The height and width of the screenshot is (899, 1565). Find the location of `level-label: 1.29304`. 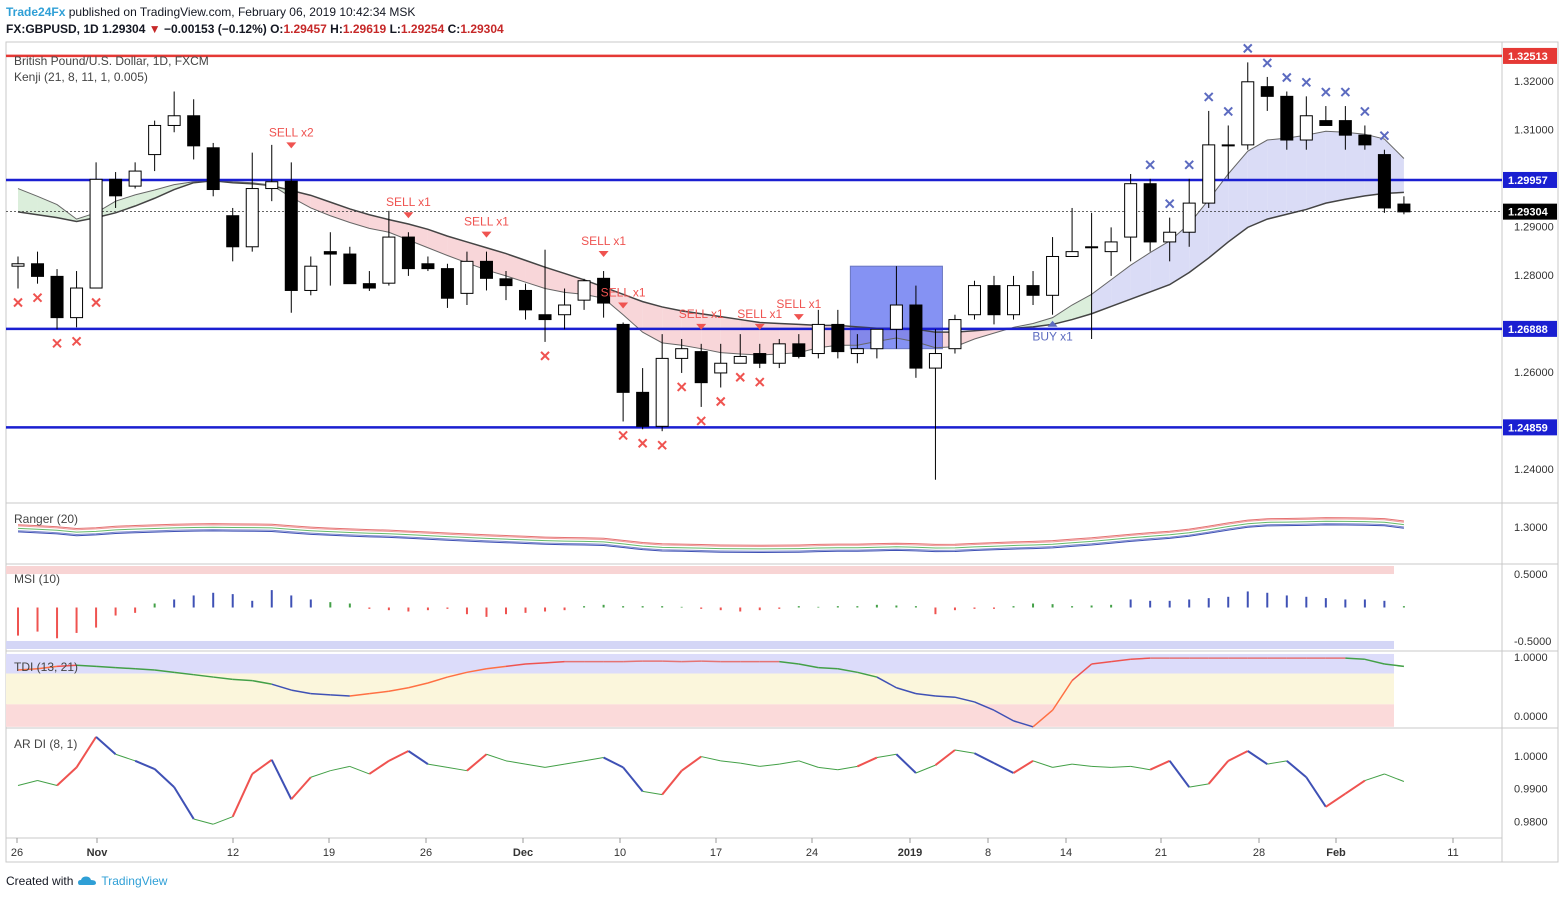

level-label: 1.29304 is located at coordinates (1528, 213).